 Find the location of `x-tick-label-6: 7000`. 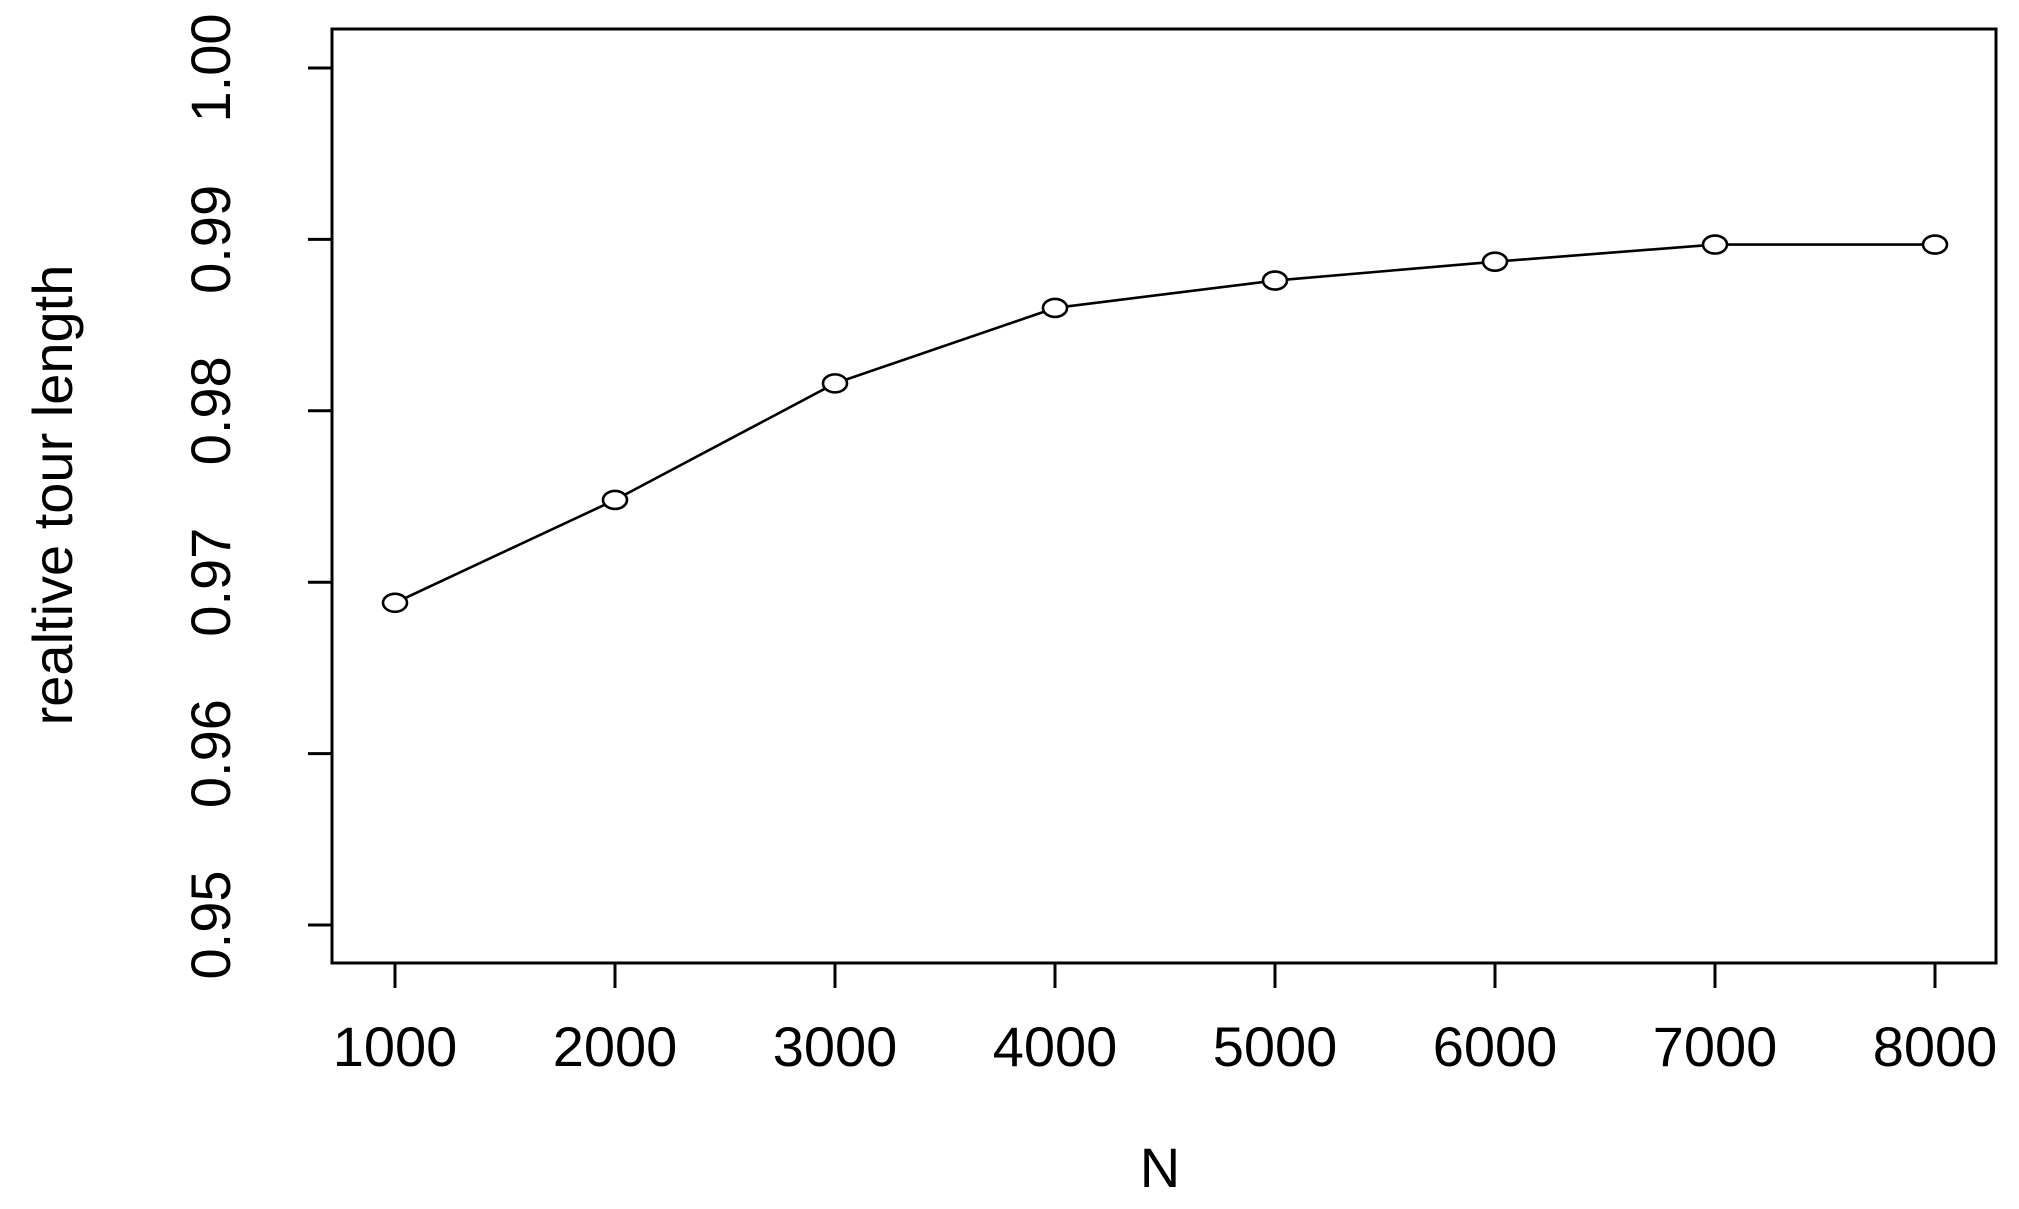

x-tick-label-6: 7000 is located at coordinates (1715, 1046).